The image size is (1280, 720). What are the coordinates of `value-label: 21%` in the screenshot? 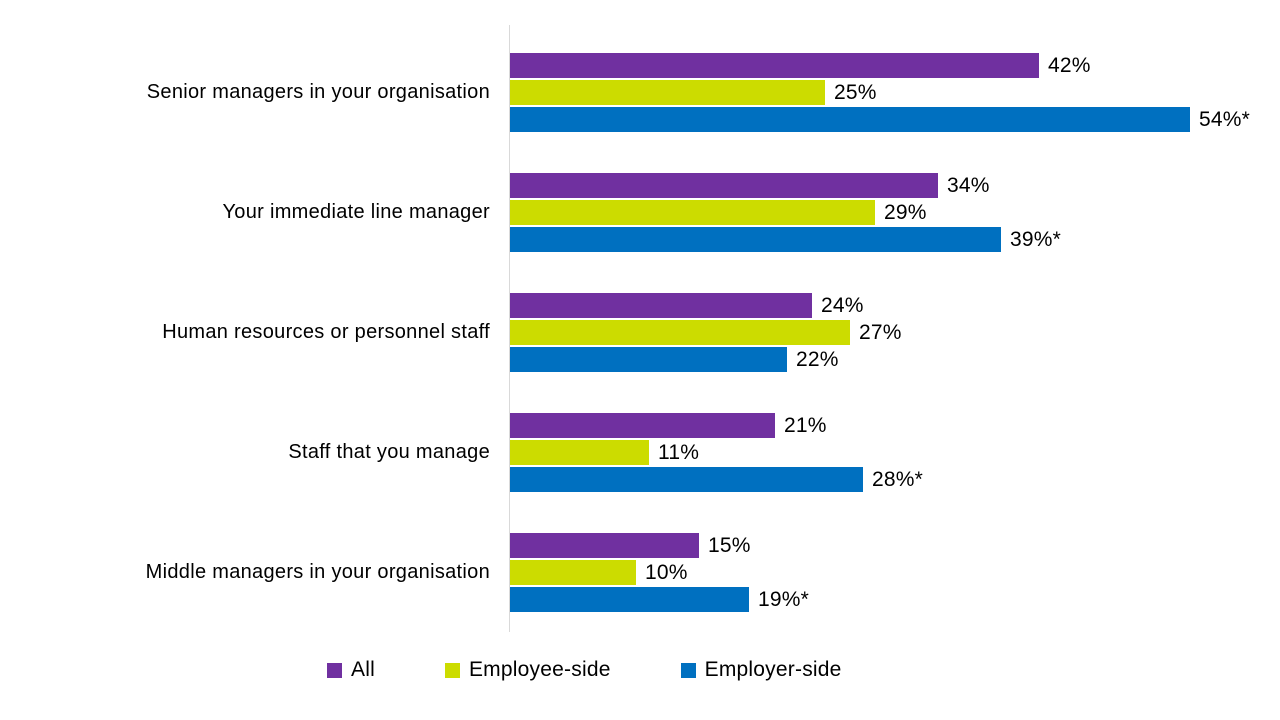 It's located at (805, 425).